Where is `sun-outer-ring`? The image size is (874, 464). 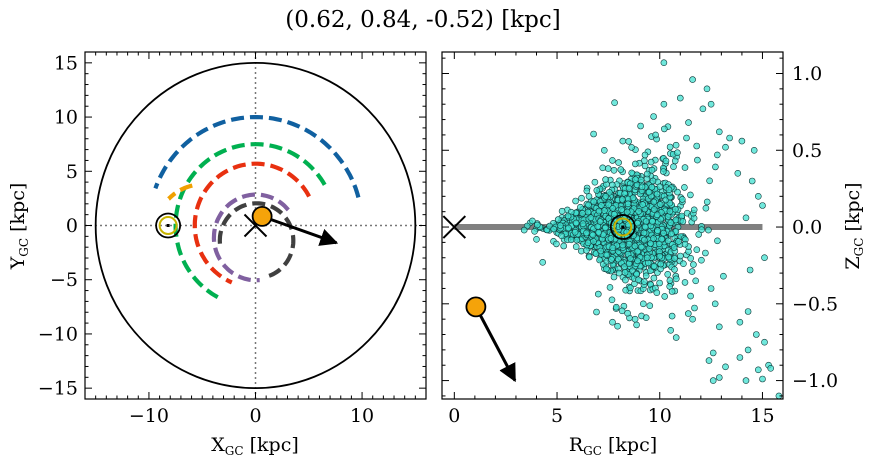 sun-outer-ring is located at coordinates (168, 225).